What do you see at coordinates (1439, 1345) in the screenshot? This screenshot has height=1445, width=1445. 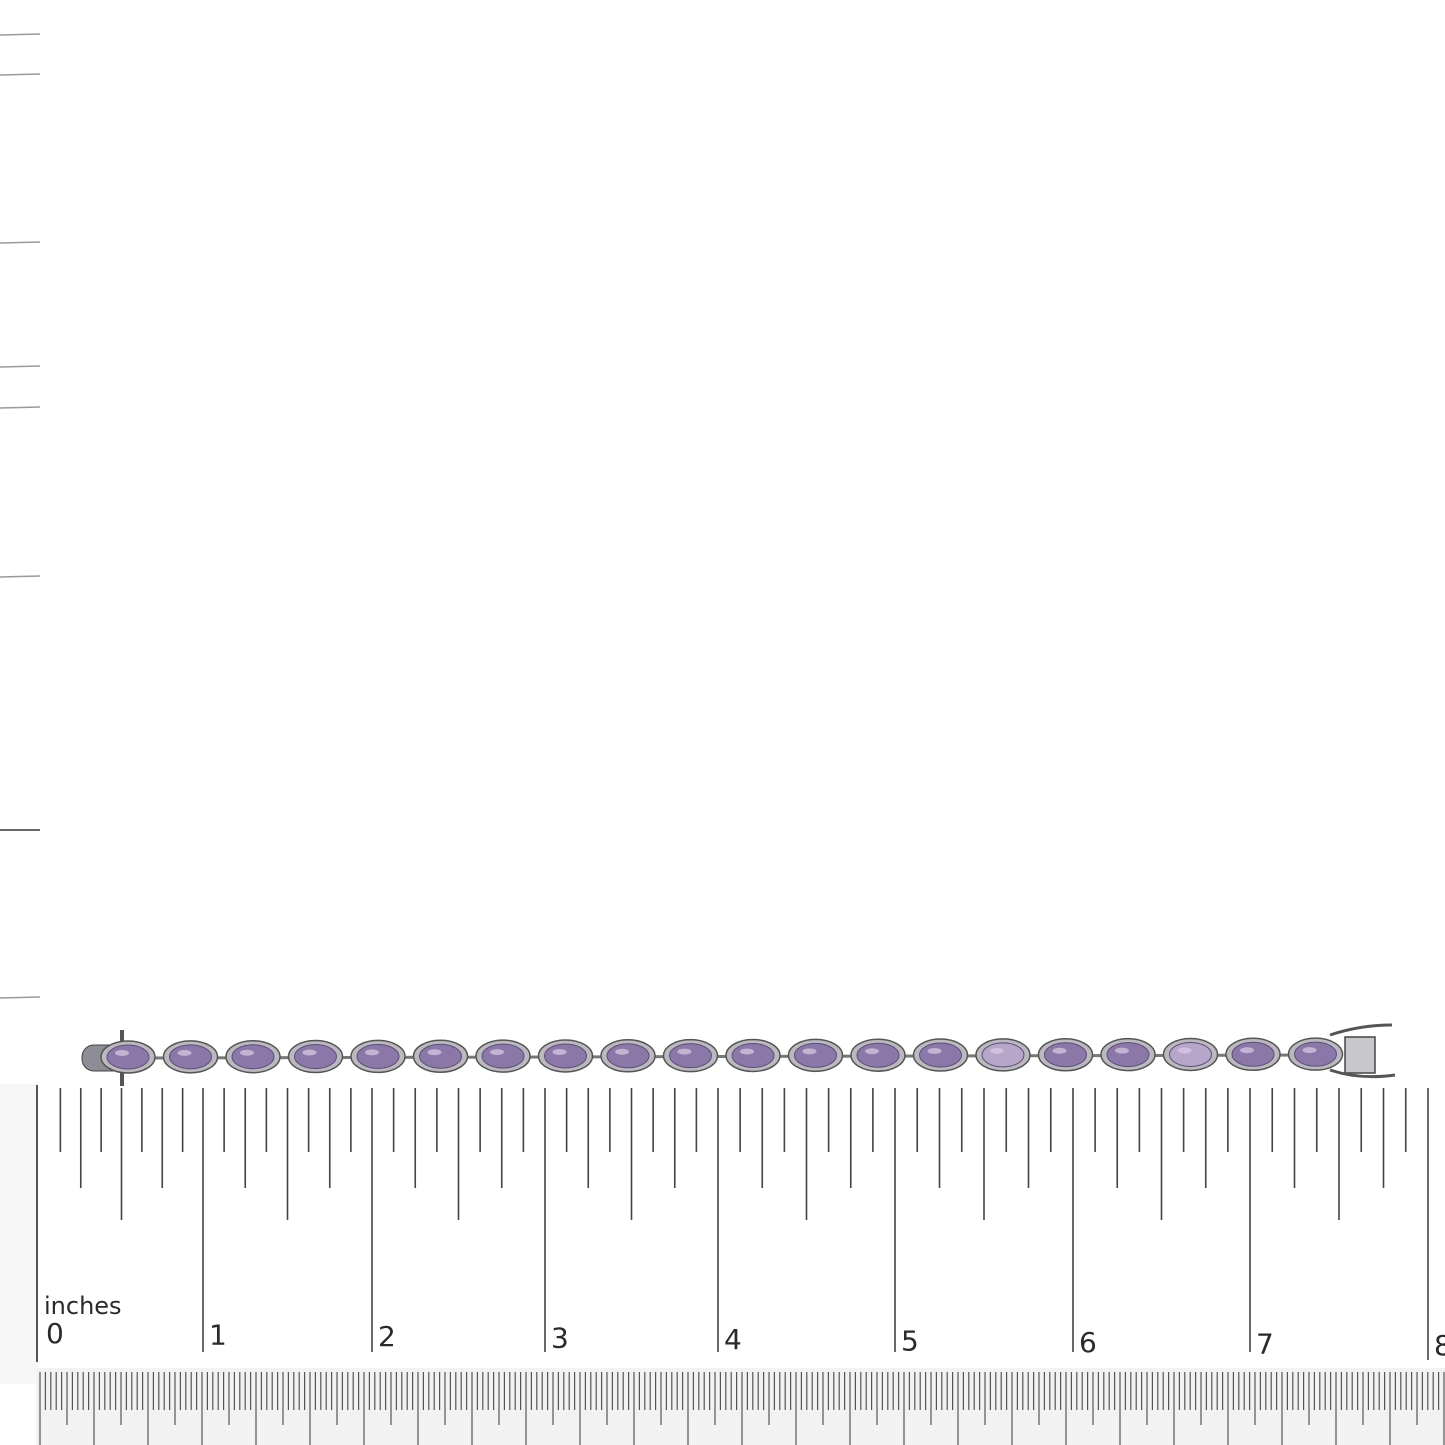 I see `inch-label: 8` at bounding box center [1439, 1345].